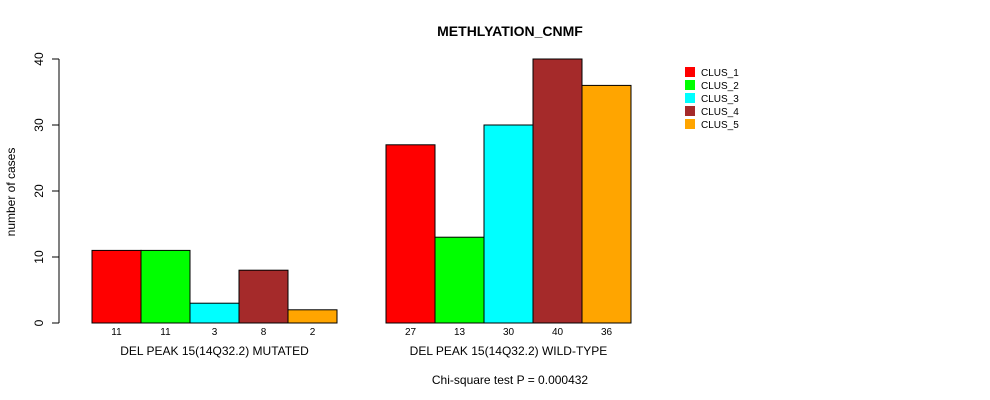  Describe the element at coordinates (214, 351) in the screenshot. I see `group-label-1: DEL PEAK 15(14Q32.2) MUTATED` at that location.